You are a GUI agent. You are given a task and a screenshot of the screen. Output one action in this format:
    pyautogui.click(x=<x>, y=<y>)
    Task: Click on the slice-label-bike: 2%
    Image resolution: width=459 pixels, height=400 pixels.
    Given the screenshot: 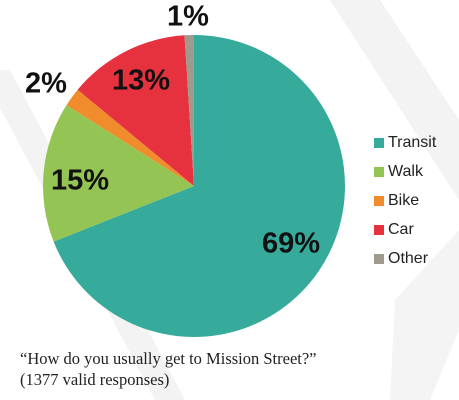 What is the action you would take?
    pyautogui.click(x=46, y=84)
    